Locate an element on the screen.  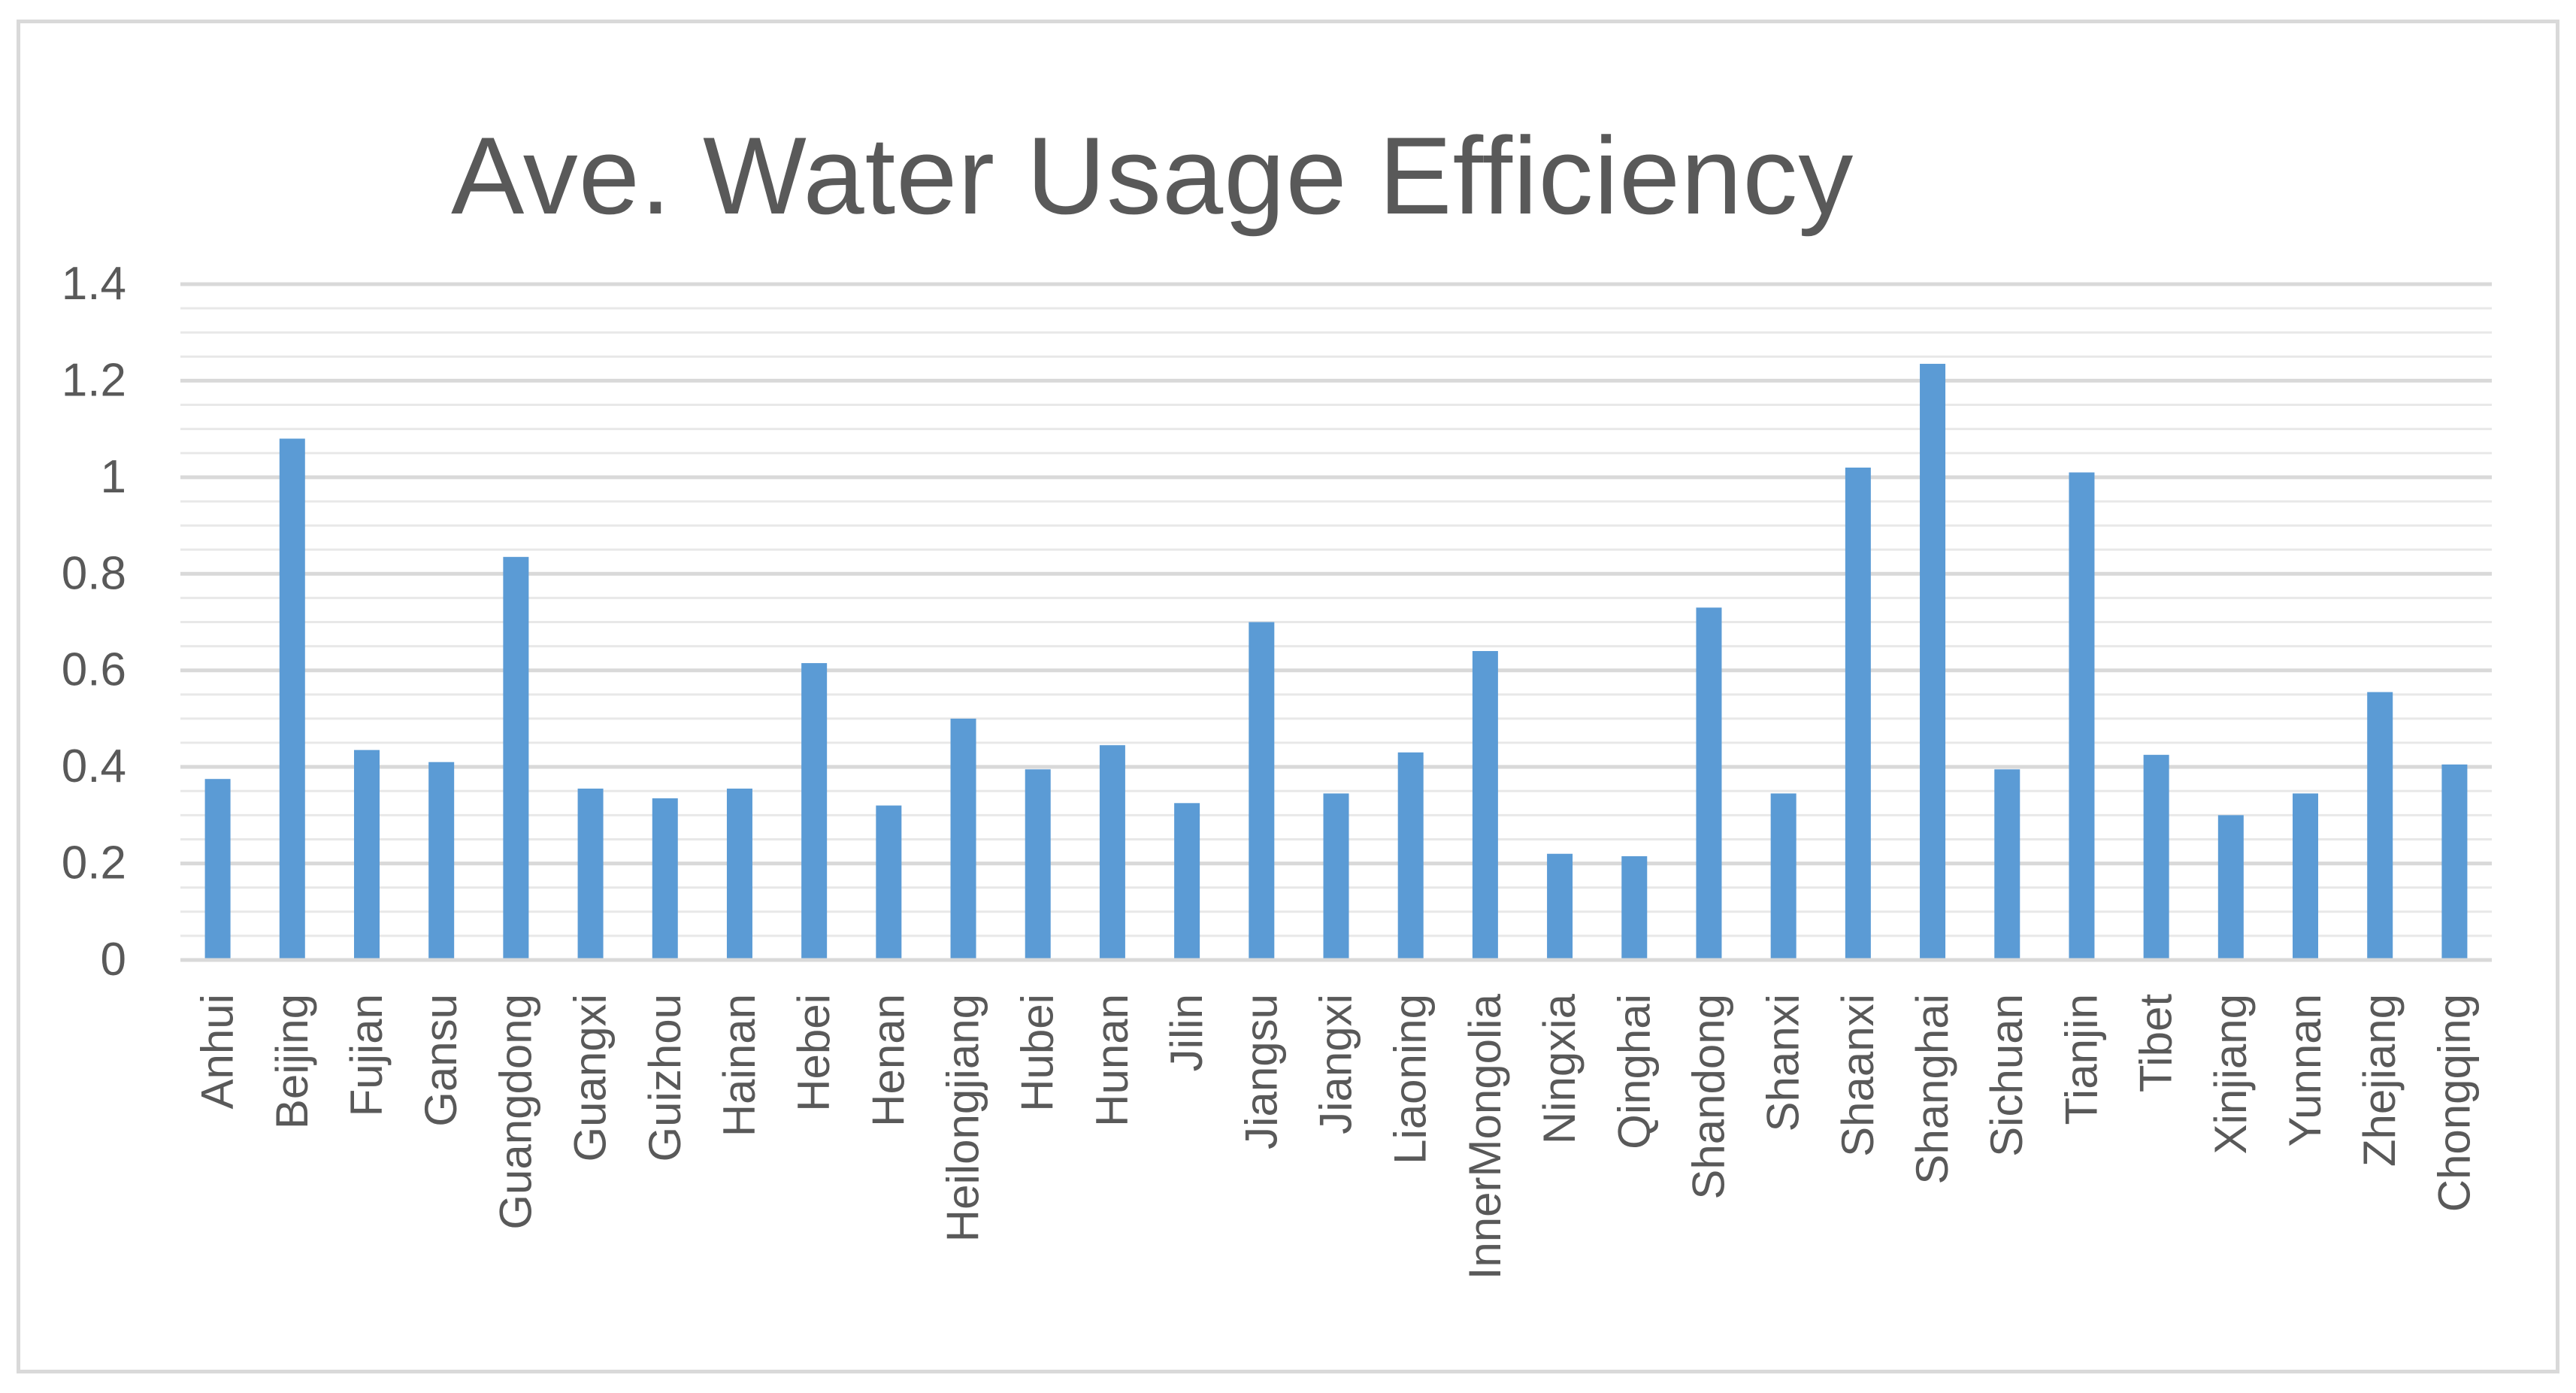
bar-chongqing is located at coordinates (2454, 862).